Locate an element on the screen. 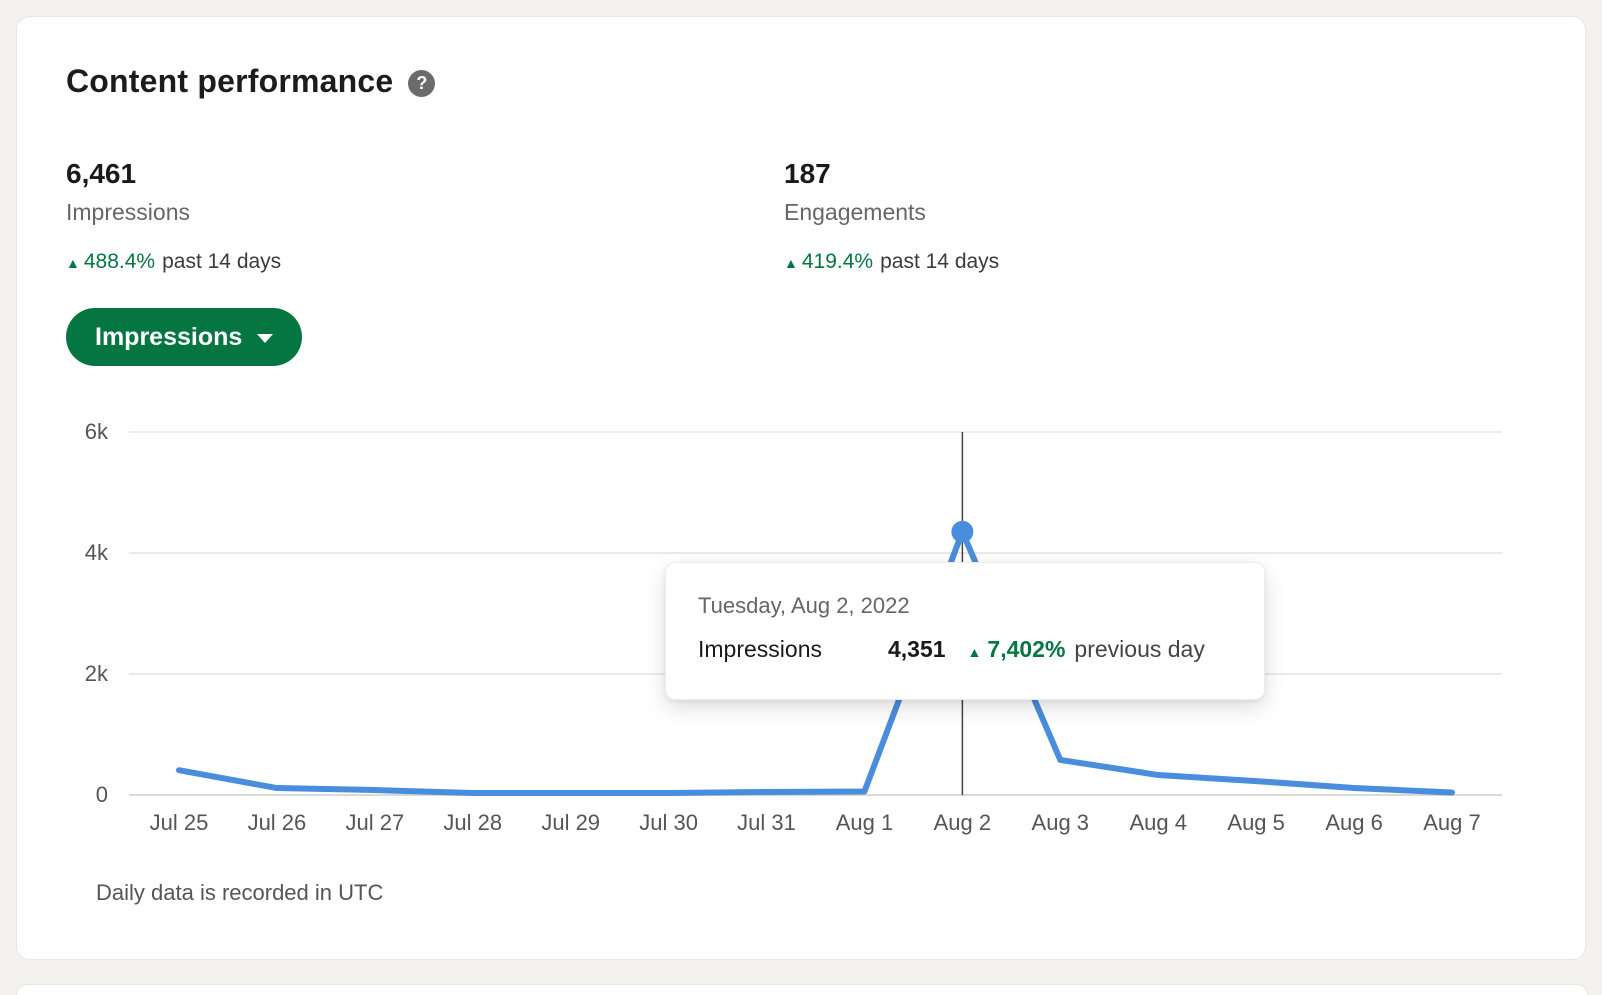  x-axis-label: Aug 5 is located at coordinates (1256, 822).